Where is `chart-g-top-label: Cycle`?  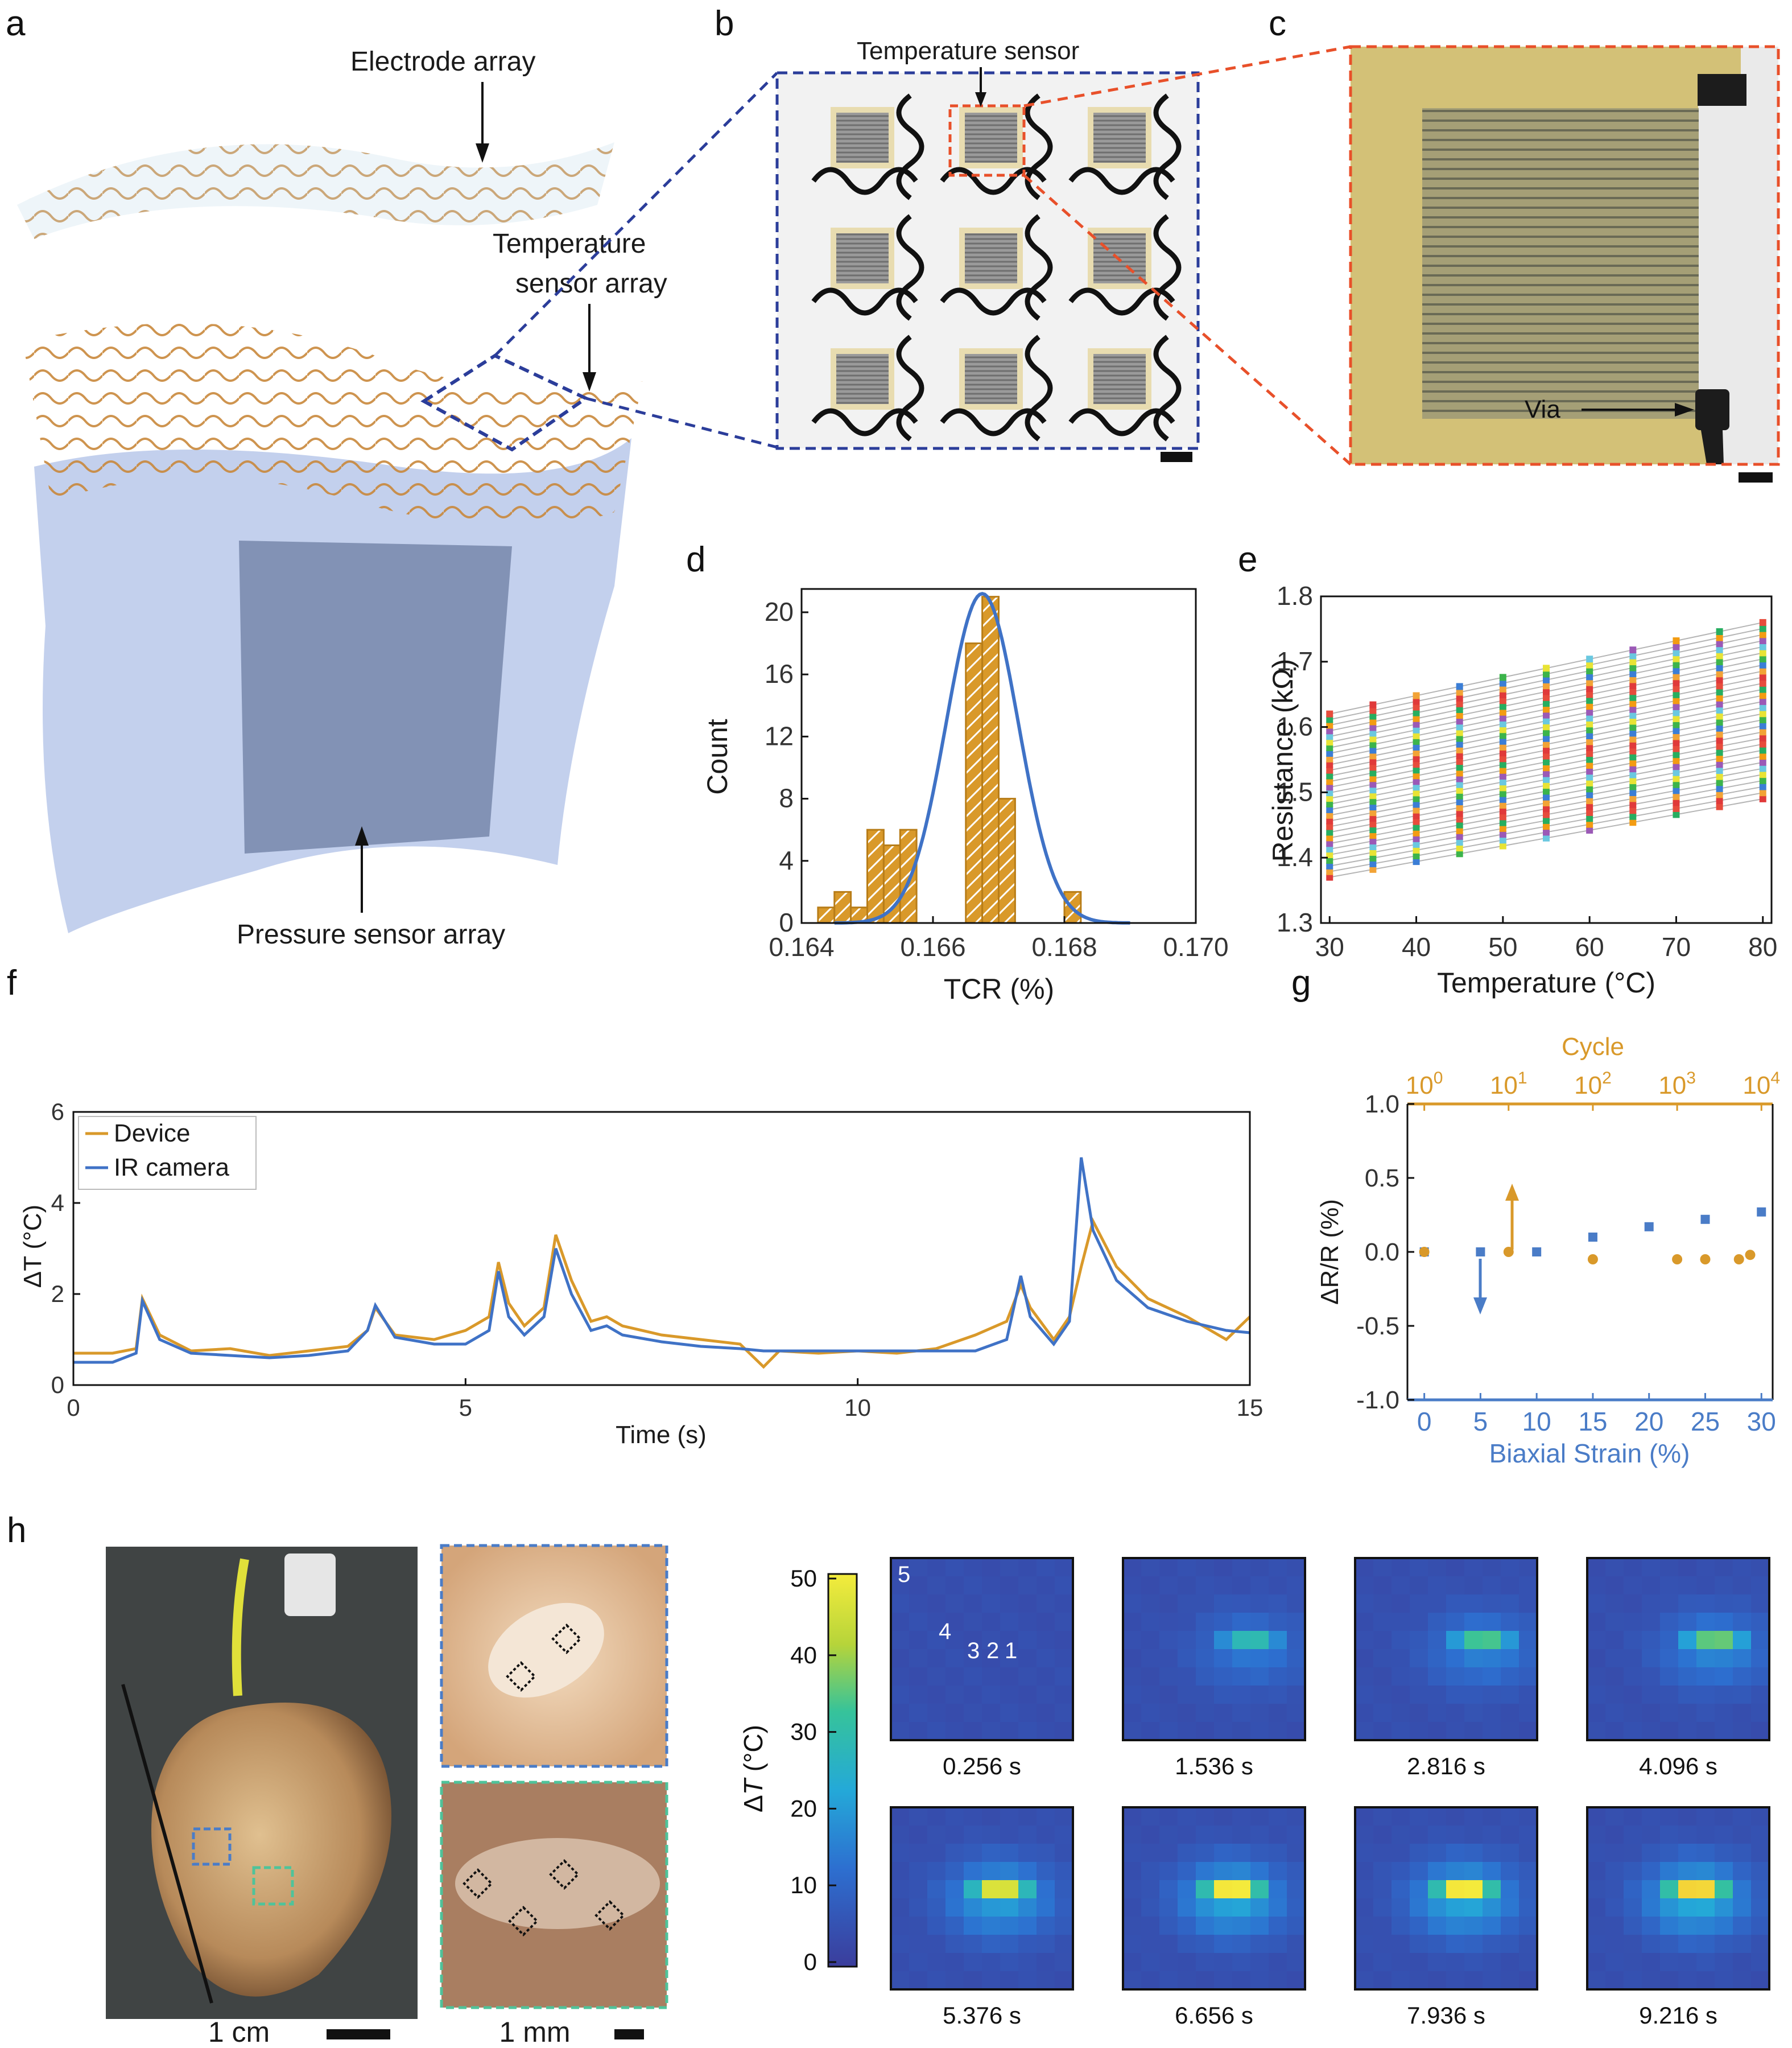
chart-g-top-label: Cycle is located at coordinates (1593, 1047).